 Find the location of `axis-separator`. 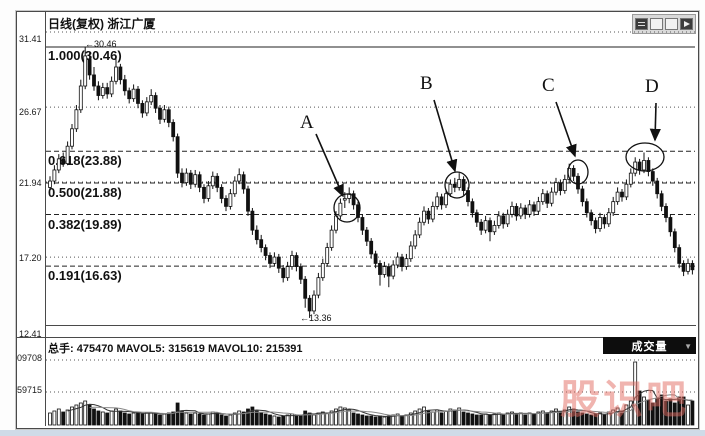

axis-separator is located at coordinates (45, 219).